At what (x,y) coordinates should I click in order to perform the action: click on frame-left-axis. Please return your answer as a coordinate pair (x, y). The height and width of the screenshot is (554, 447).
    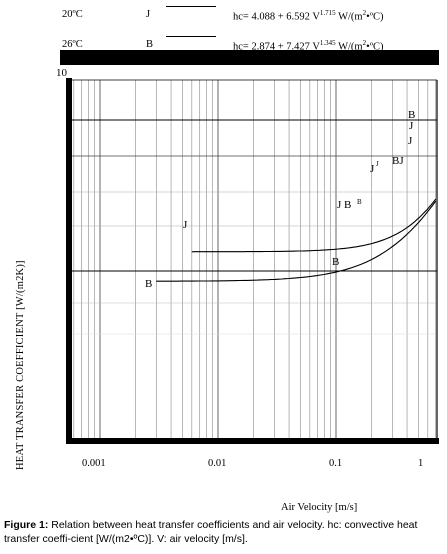
    Looking at the image, I should click on (69, 261).